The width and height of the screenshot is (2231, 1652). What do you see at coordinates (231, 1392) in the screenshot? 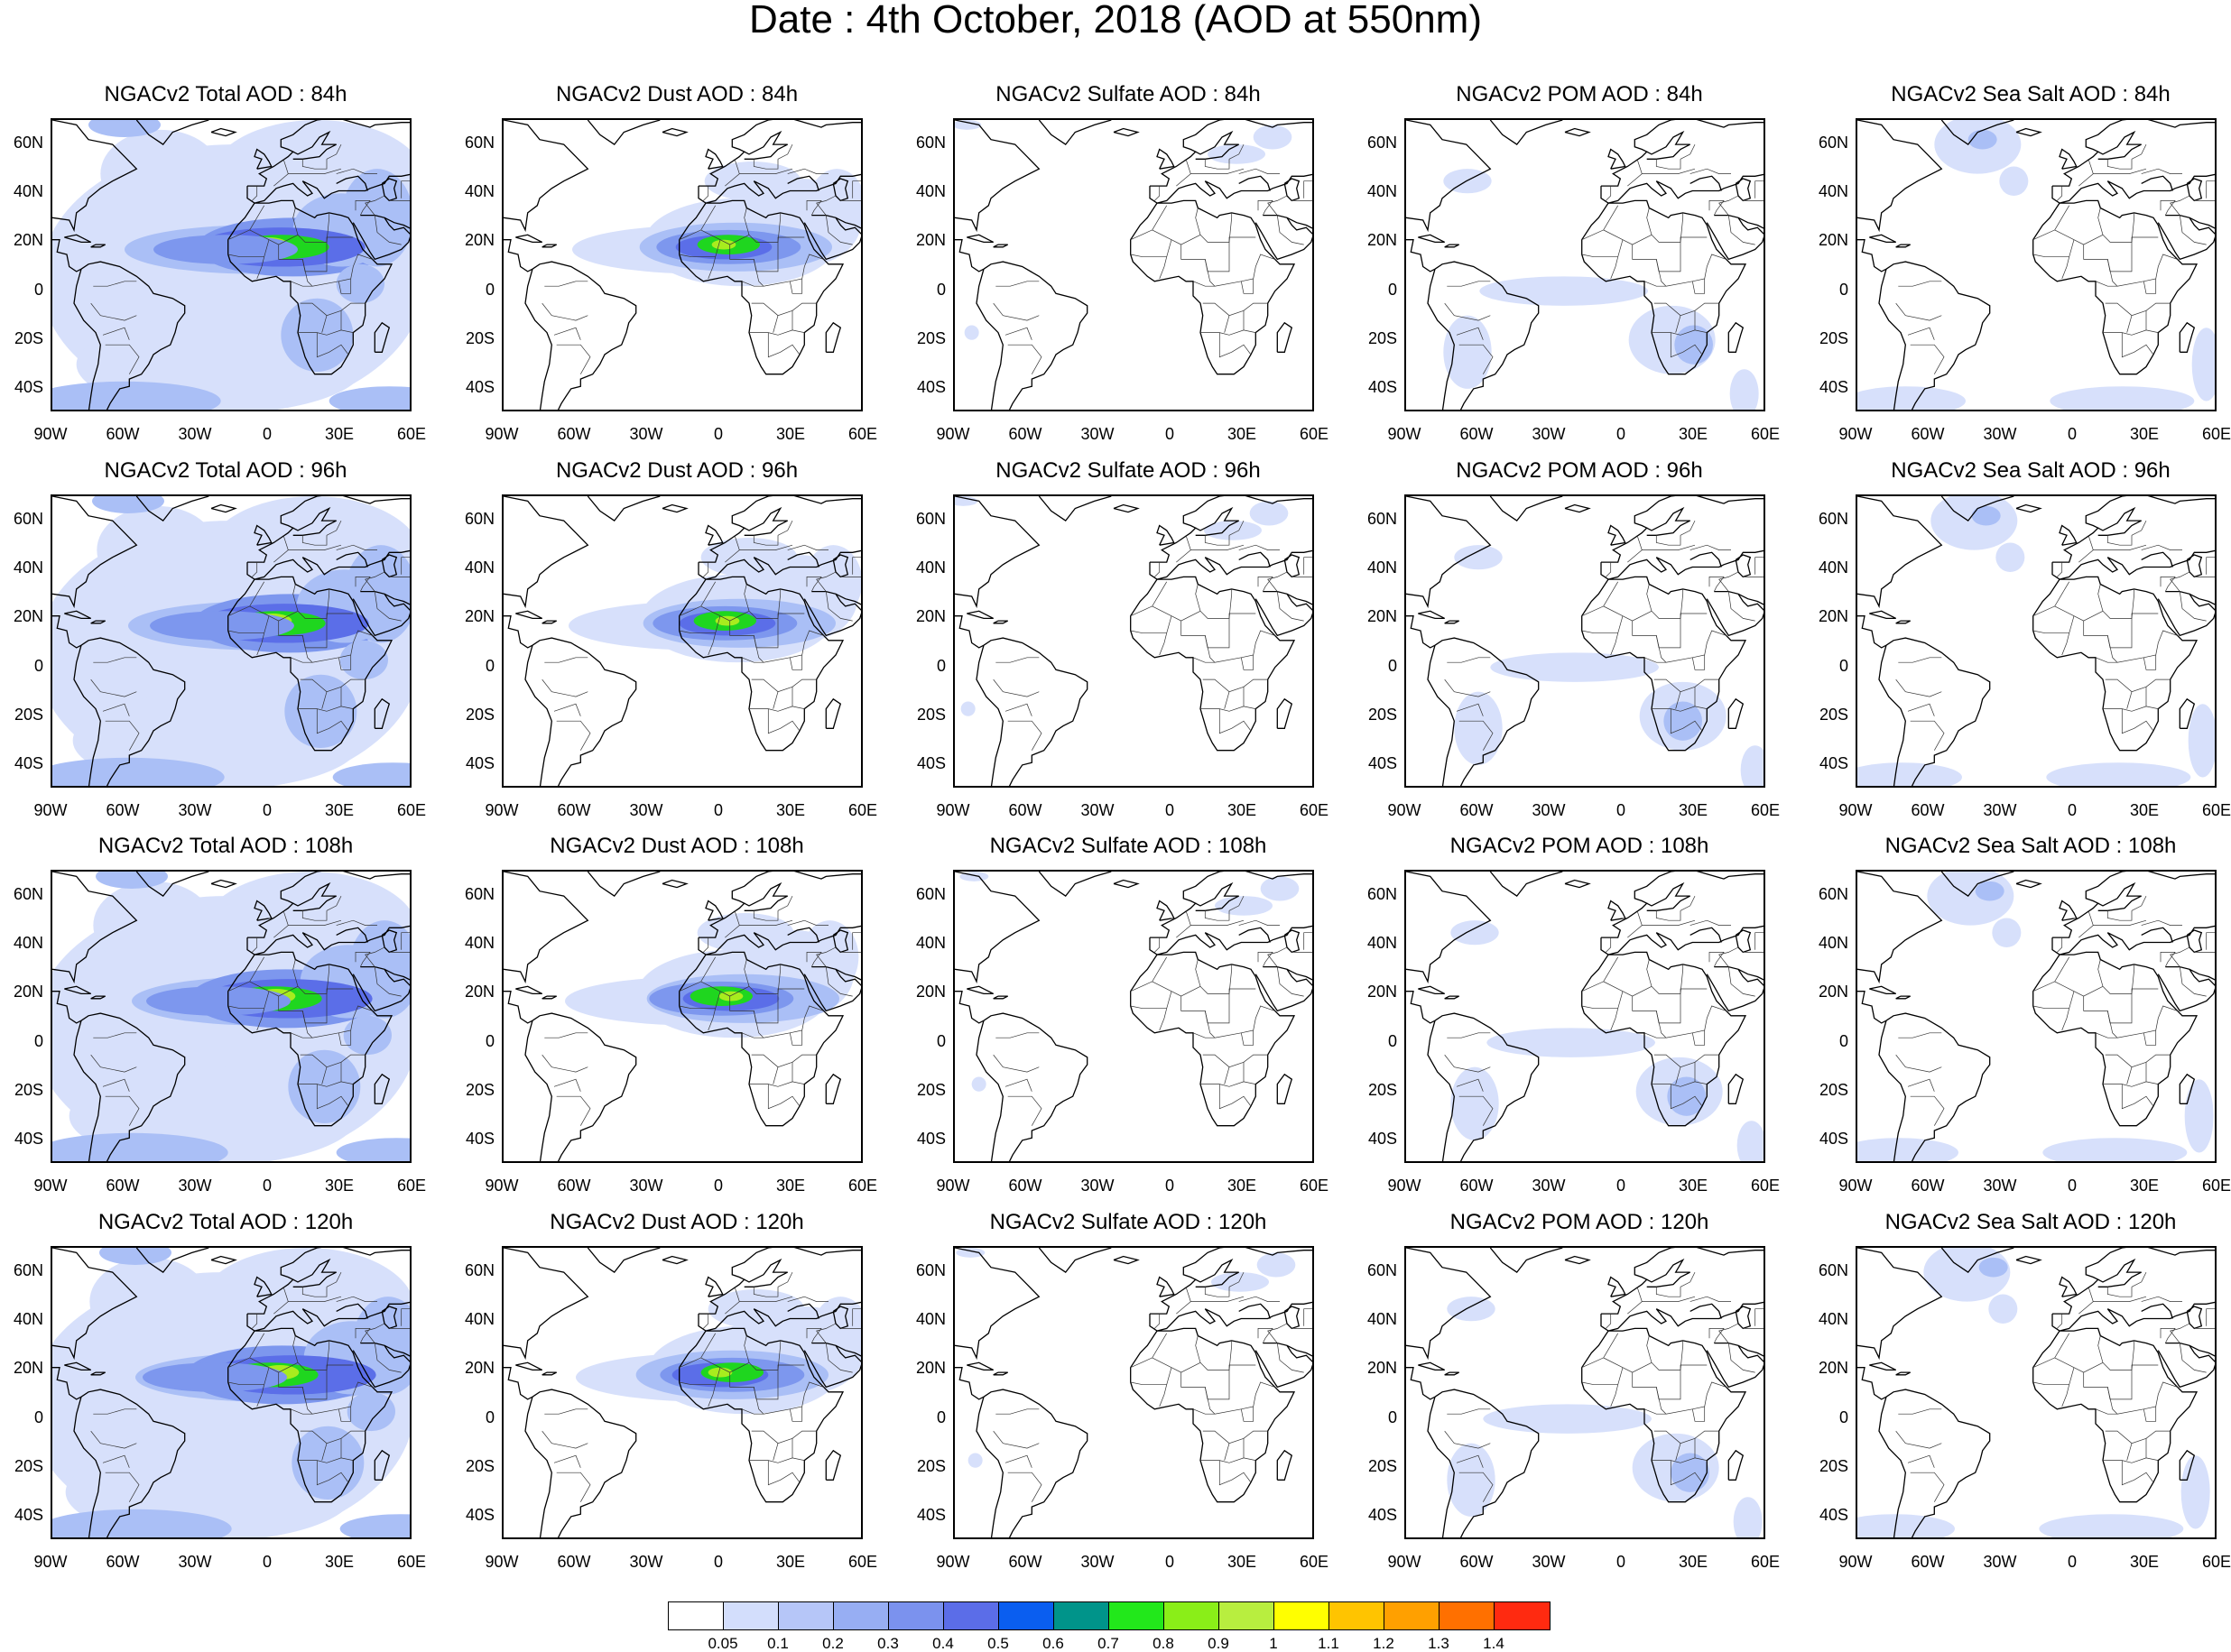
I see `map-svg` at bounding box center [231, 1392].